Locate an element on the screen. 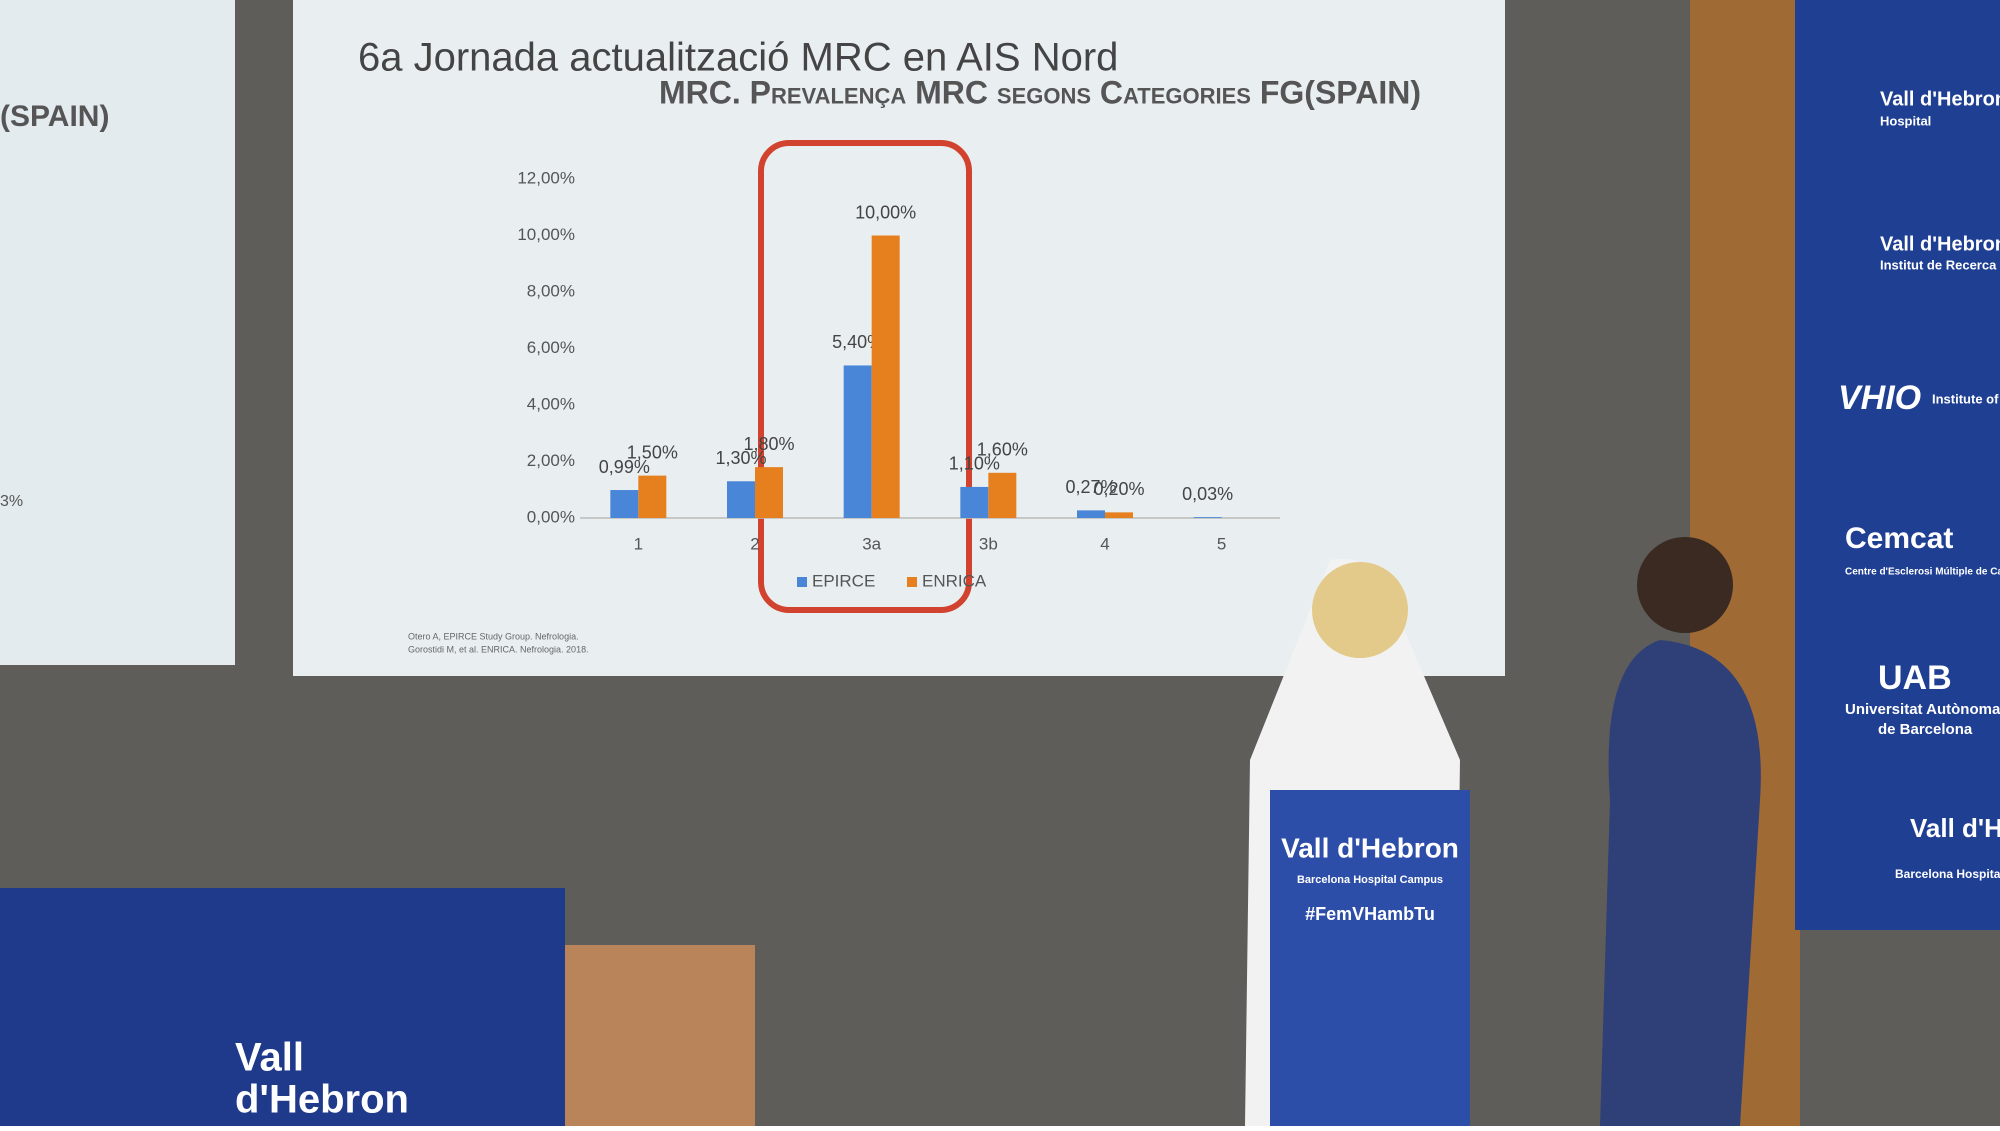 This screenshot has width=2000, height=1131. speaker-head is located at coordinates (1360, 610).